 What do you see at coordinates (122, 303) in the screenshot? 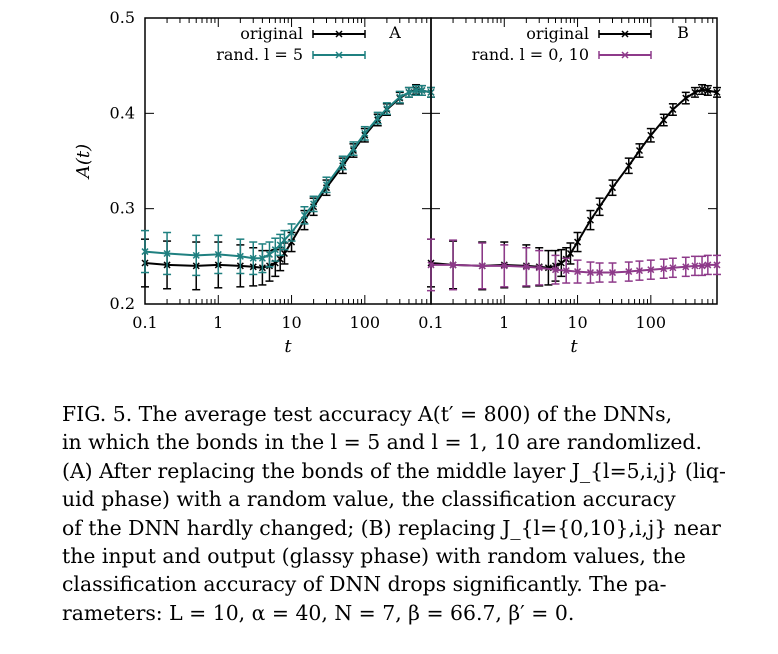
I see `y-tick-label: 0.2` at bounding box center [122, 303].